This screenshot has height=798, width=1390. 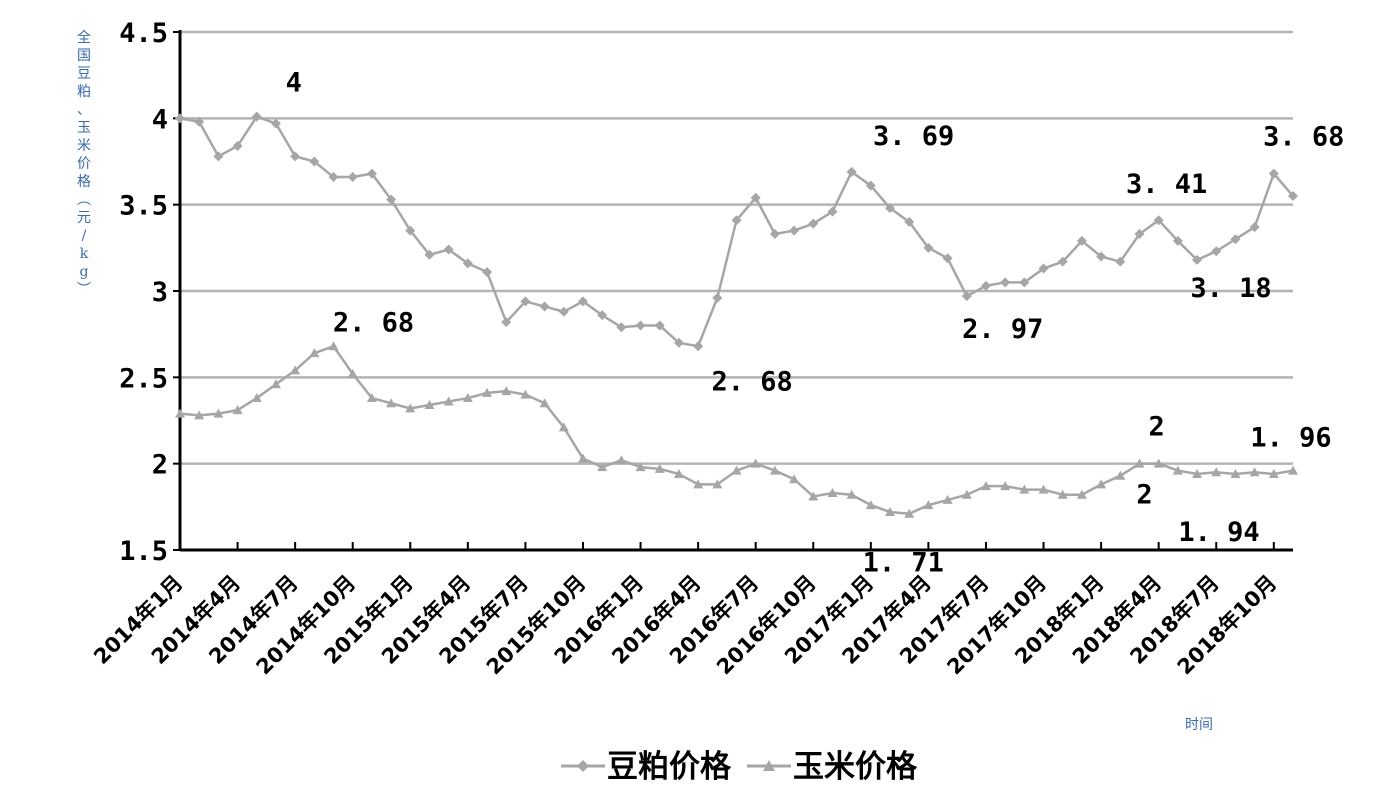 What do you see at coordinates (1002, 329) in the screenshot?
I see `data-label: 2. 97` at bounding box center [1002, 329].